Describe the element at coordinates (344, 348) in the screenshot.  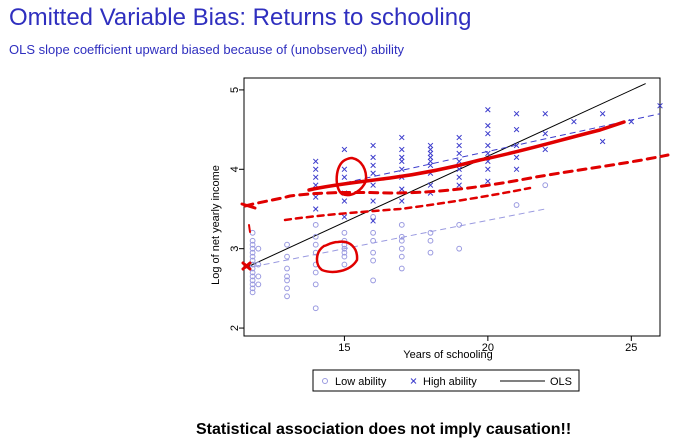
I see `x-tick-label: 15` at that location.